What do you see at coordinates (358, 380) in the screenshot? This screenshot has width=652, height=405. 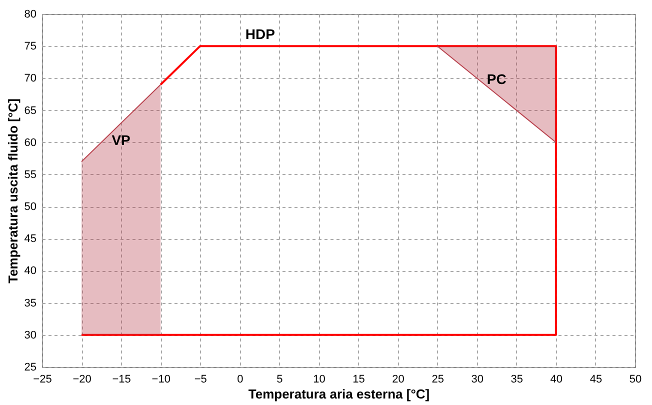 I see `x-tick-label: 15` at bounding box center [358, 380].